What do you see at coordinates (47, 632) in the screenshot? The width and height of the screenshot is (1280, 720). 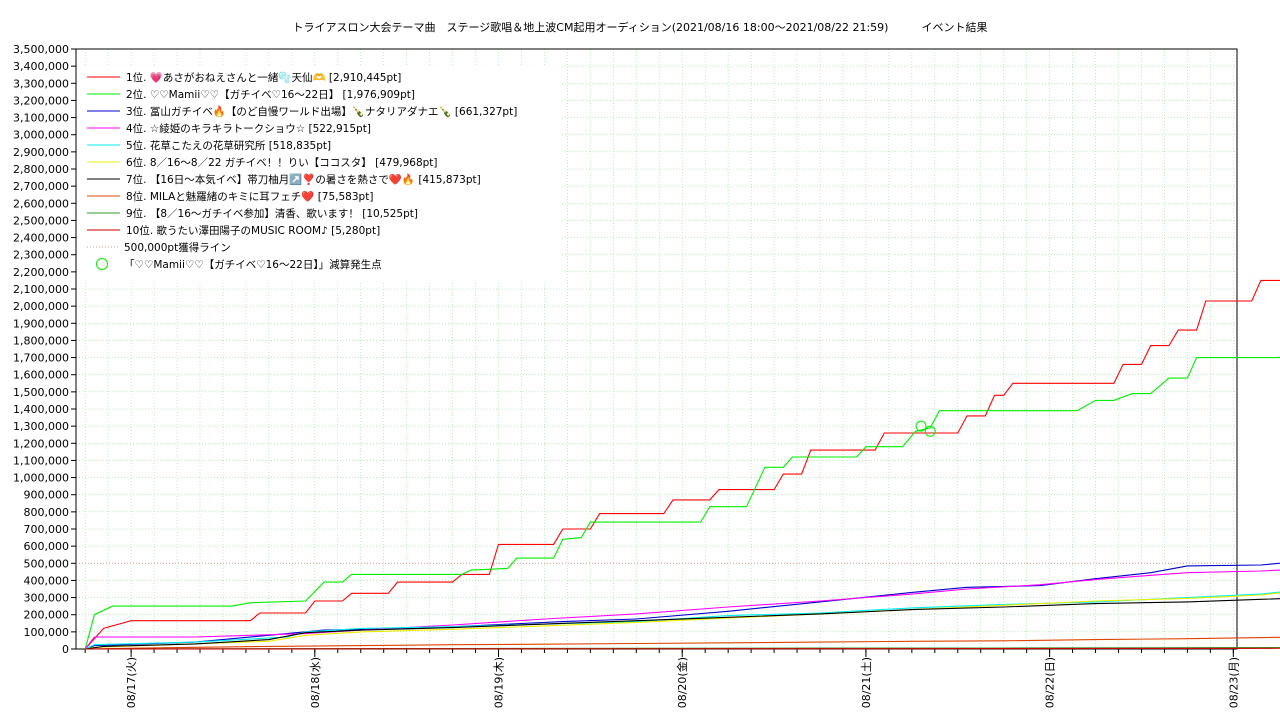 I see `y-tick-label: 100,000` at bounding box center [47, 632].